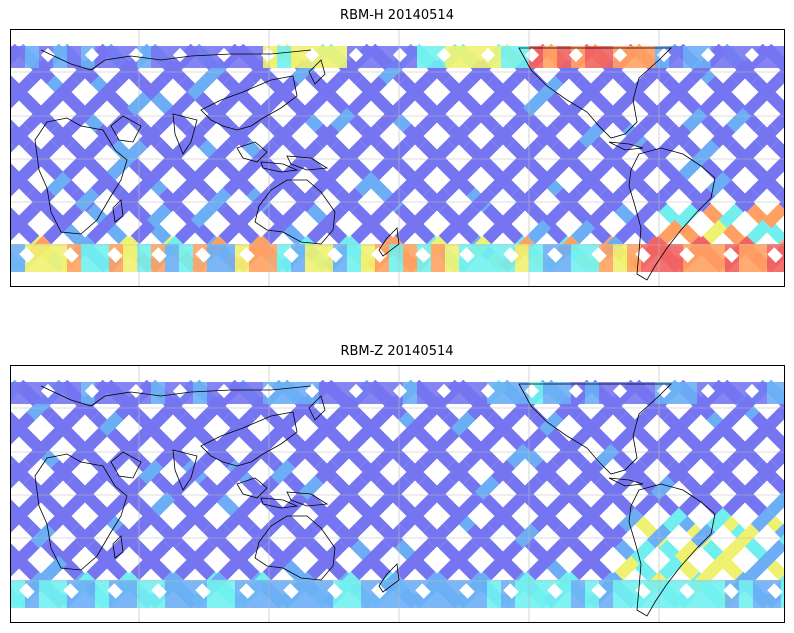 Image resolution: width=794 pixels, height=633 pixels. What do you see at coordinates (397, 351) in the screenshot?
I see `panel-bottom-title: RBM-Z 20140514` at bounding box center [397, 351].